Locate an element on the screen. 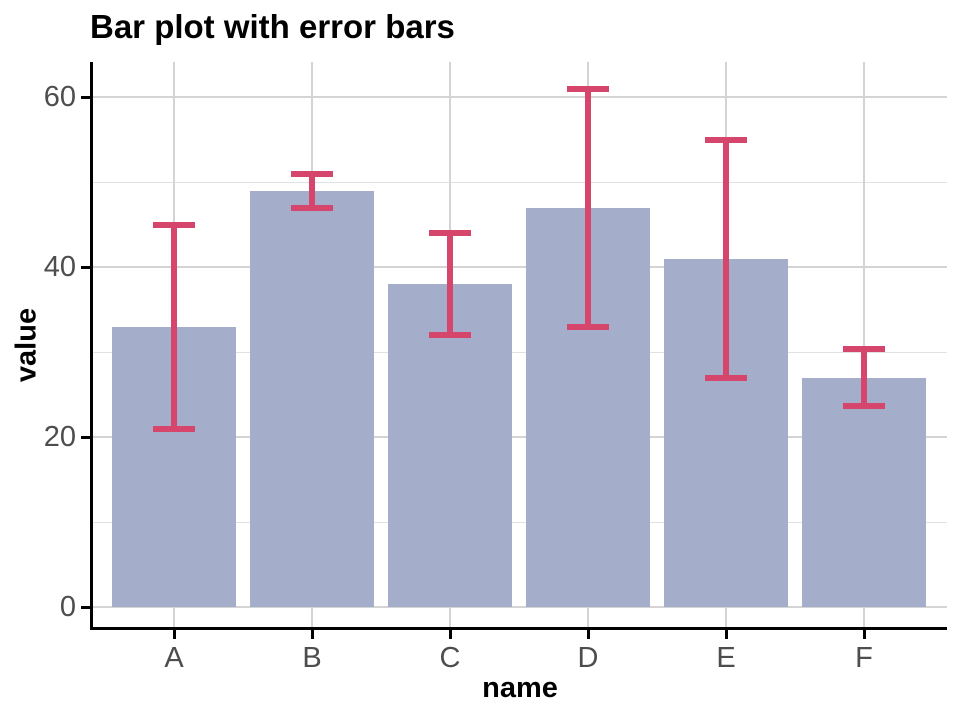 Image resolution: width=960 pixels, height=720 pixels. x-tick-D is located at coordinates (588, 634).